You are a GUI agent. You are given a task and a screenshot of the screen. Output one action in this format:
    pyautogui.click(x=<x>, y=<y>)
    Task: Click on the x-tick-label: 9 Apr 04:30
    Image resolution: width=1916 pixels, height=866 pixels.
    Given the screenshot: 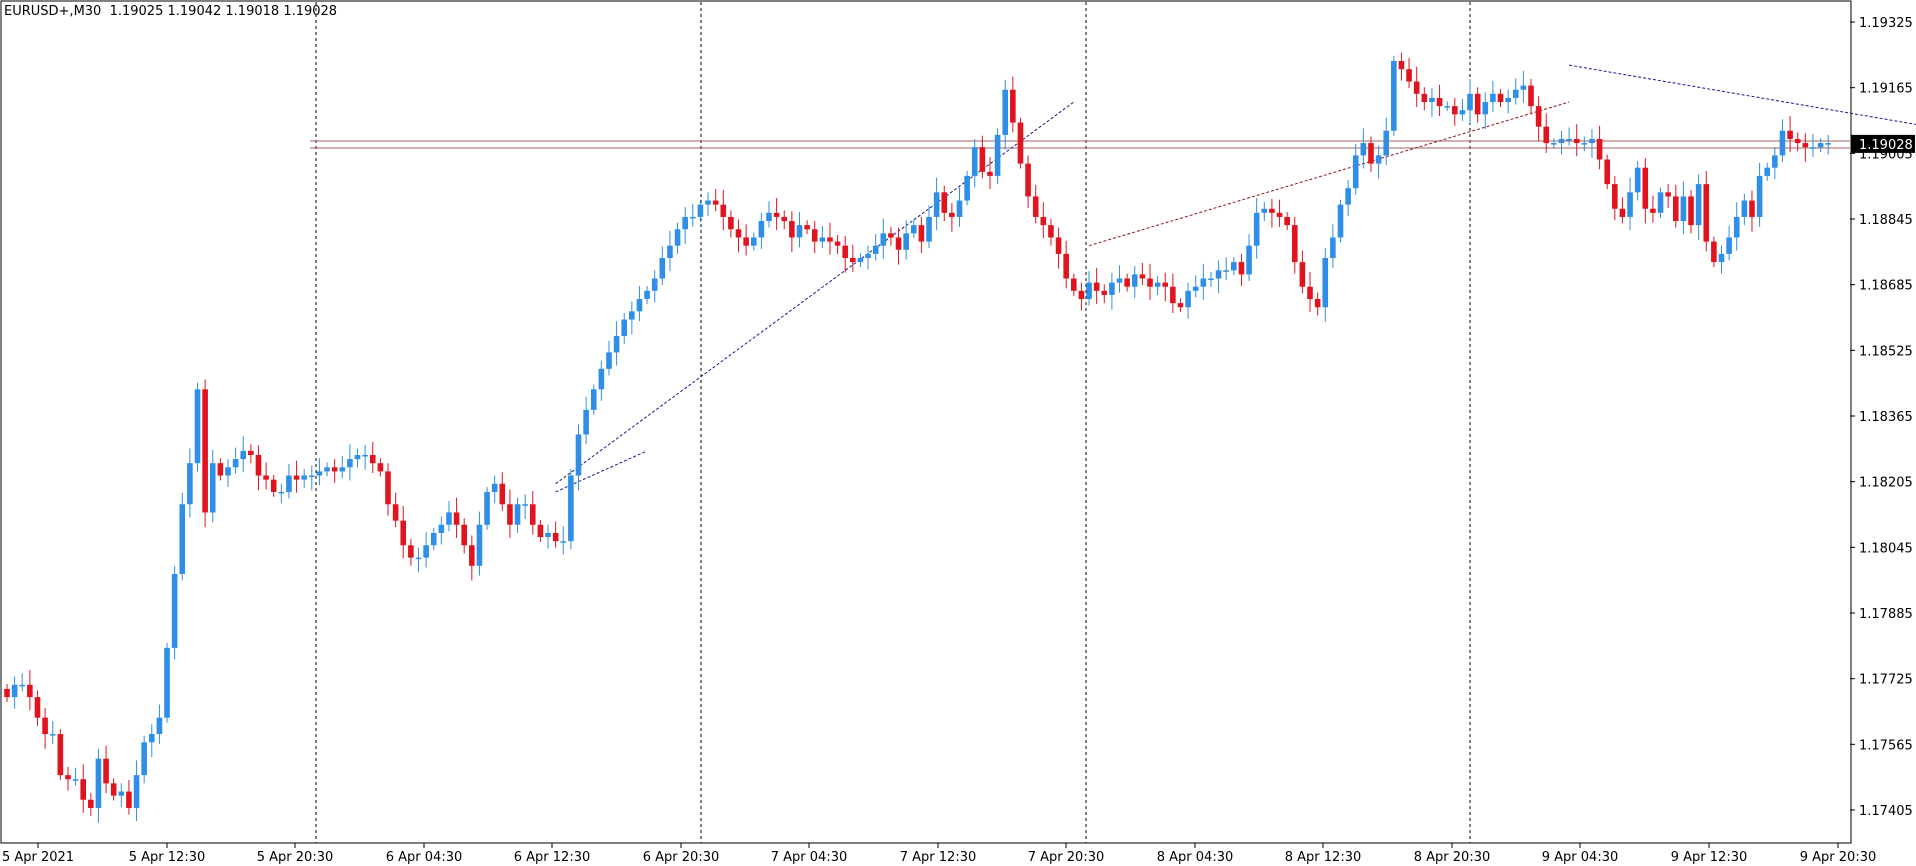 What is the action you would take?
    pyautogui.click(x=1580, y=857)
    